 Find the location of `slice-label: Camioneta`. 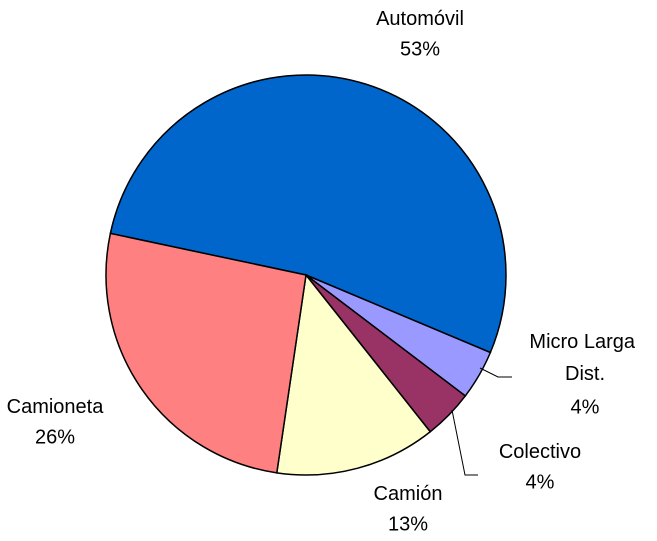

slice-label: Camioneta is located at coordinates (56, 407).